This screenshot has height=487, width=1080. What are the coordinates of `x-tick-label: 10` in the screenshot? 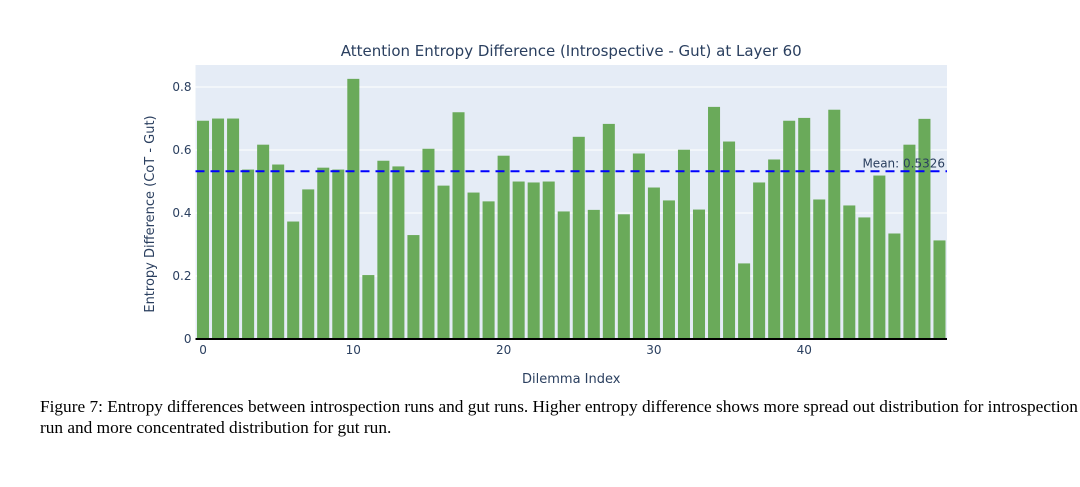 It's located at (353, 350).